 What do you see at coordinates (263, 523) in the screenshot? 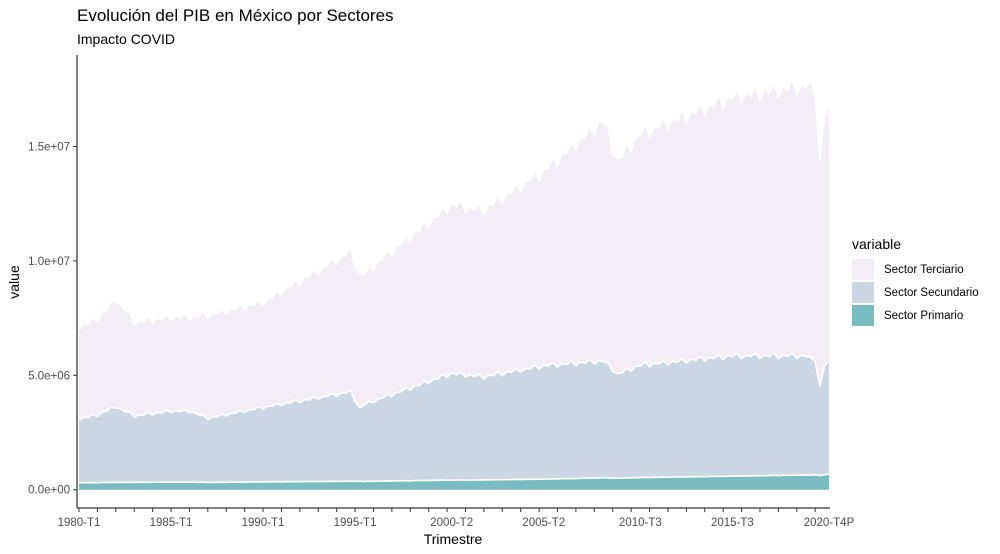
I see `x-tick-label: 1990-T1` at bounding box center [263, 523].